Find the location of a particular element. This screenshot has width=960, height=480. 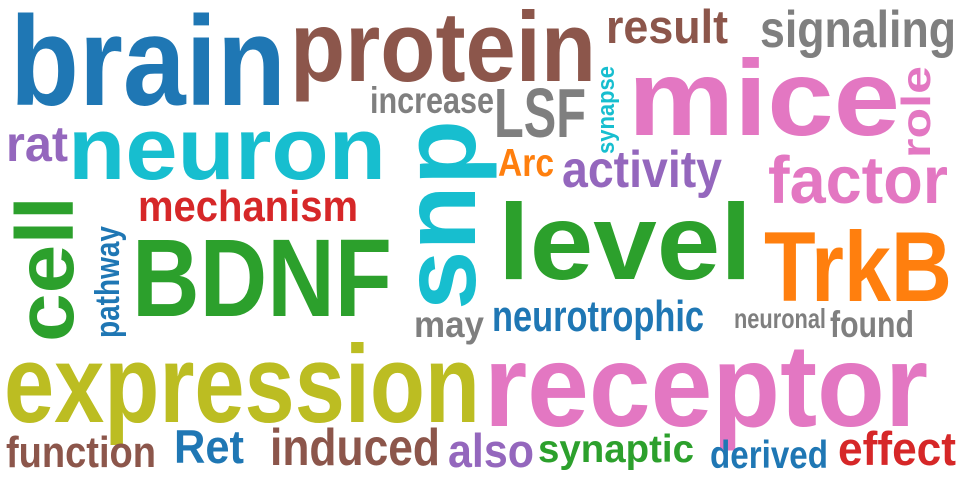

word-brain: brain is located at coordinates (148, 67).